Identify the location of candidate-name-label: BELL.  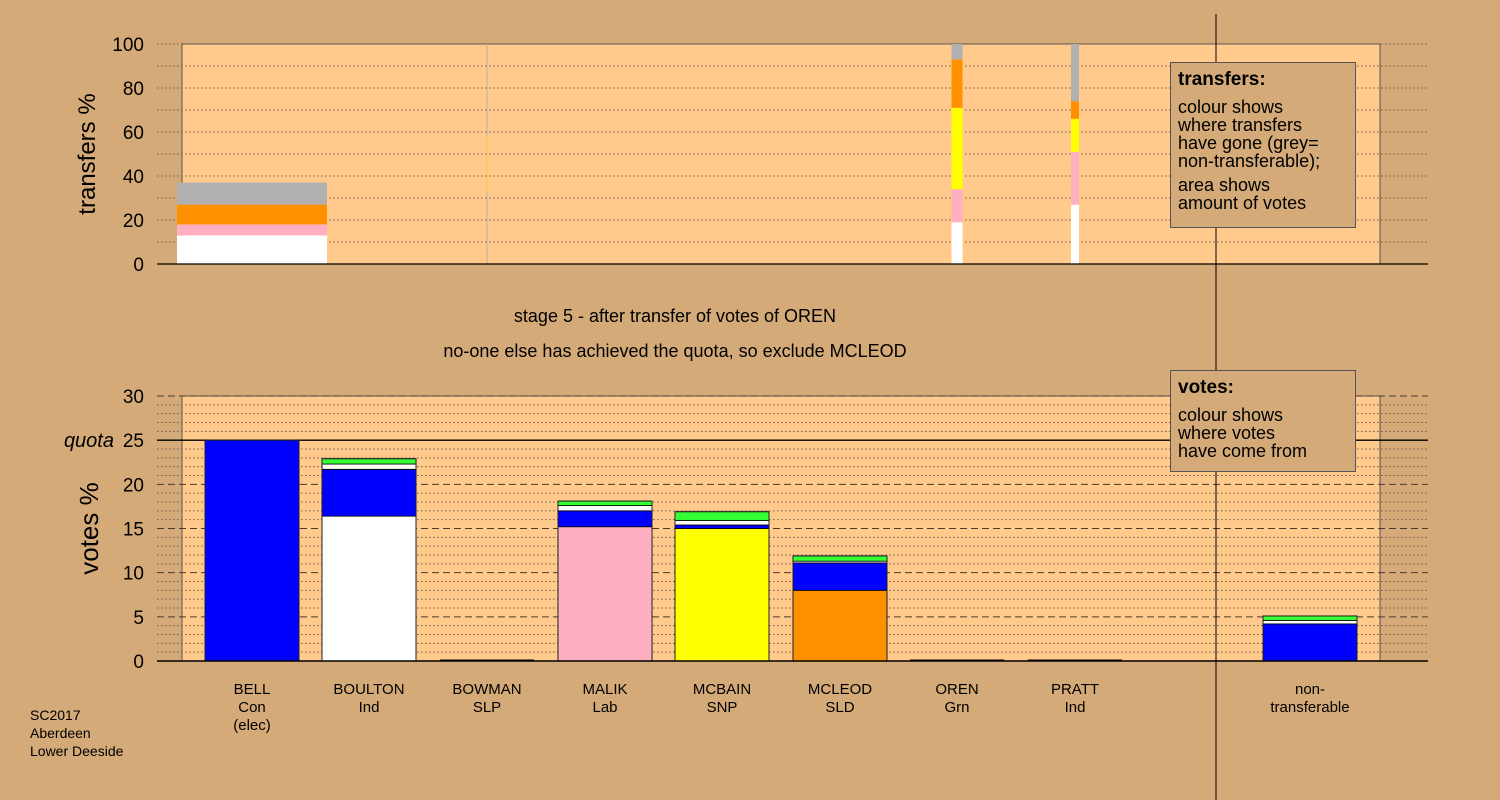
(252, 689).